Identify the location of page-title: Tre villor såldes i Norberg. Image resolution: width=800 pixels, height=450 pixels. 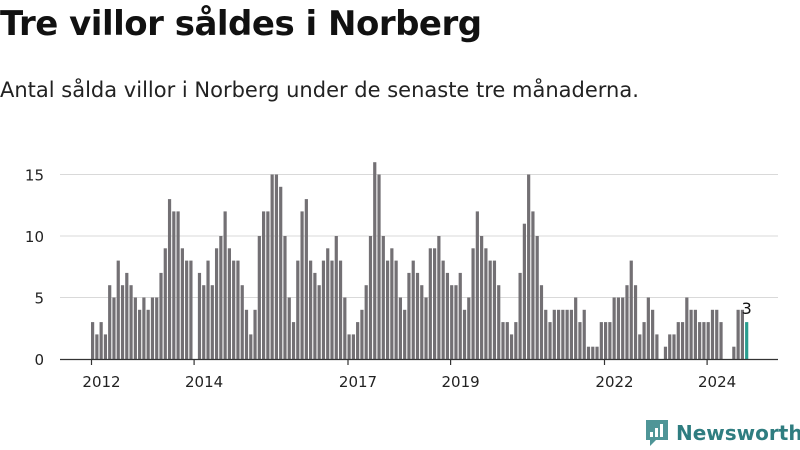
(241, 24).